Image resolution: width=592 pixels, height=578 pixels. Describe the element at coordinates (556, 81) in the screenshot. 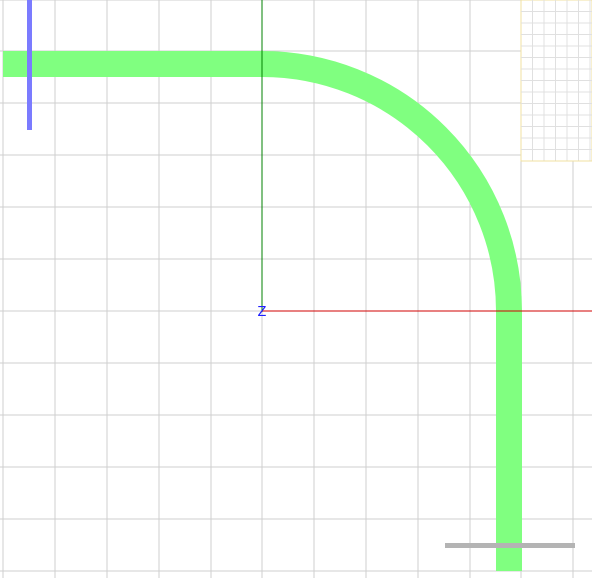

I see `mini-panel` at that location.